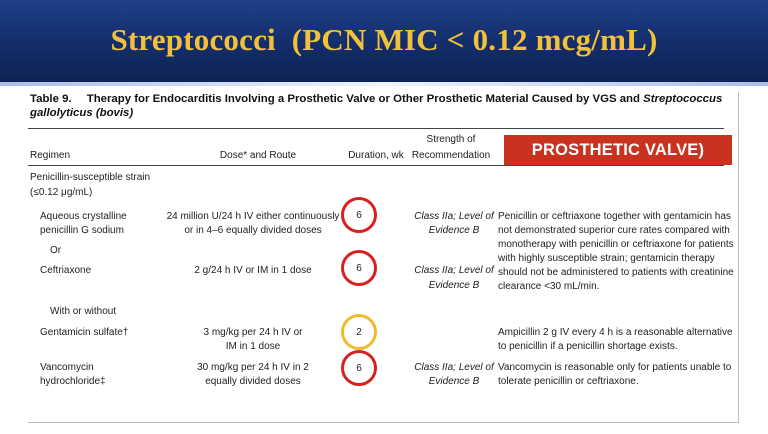  What do you see at coordinates (253, 381) in the screenshot?
I see `dose-vancomycin-line2: equally divided doses` at bounding box center [253, 381].